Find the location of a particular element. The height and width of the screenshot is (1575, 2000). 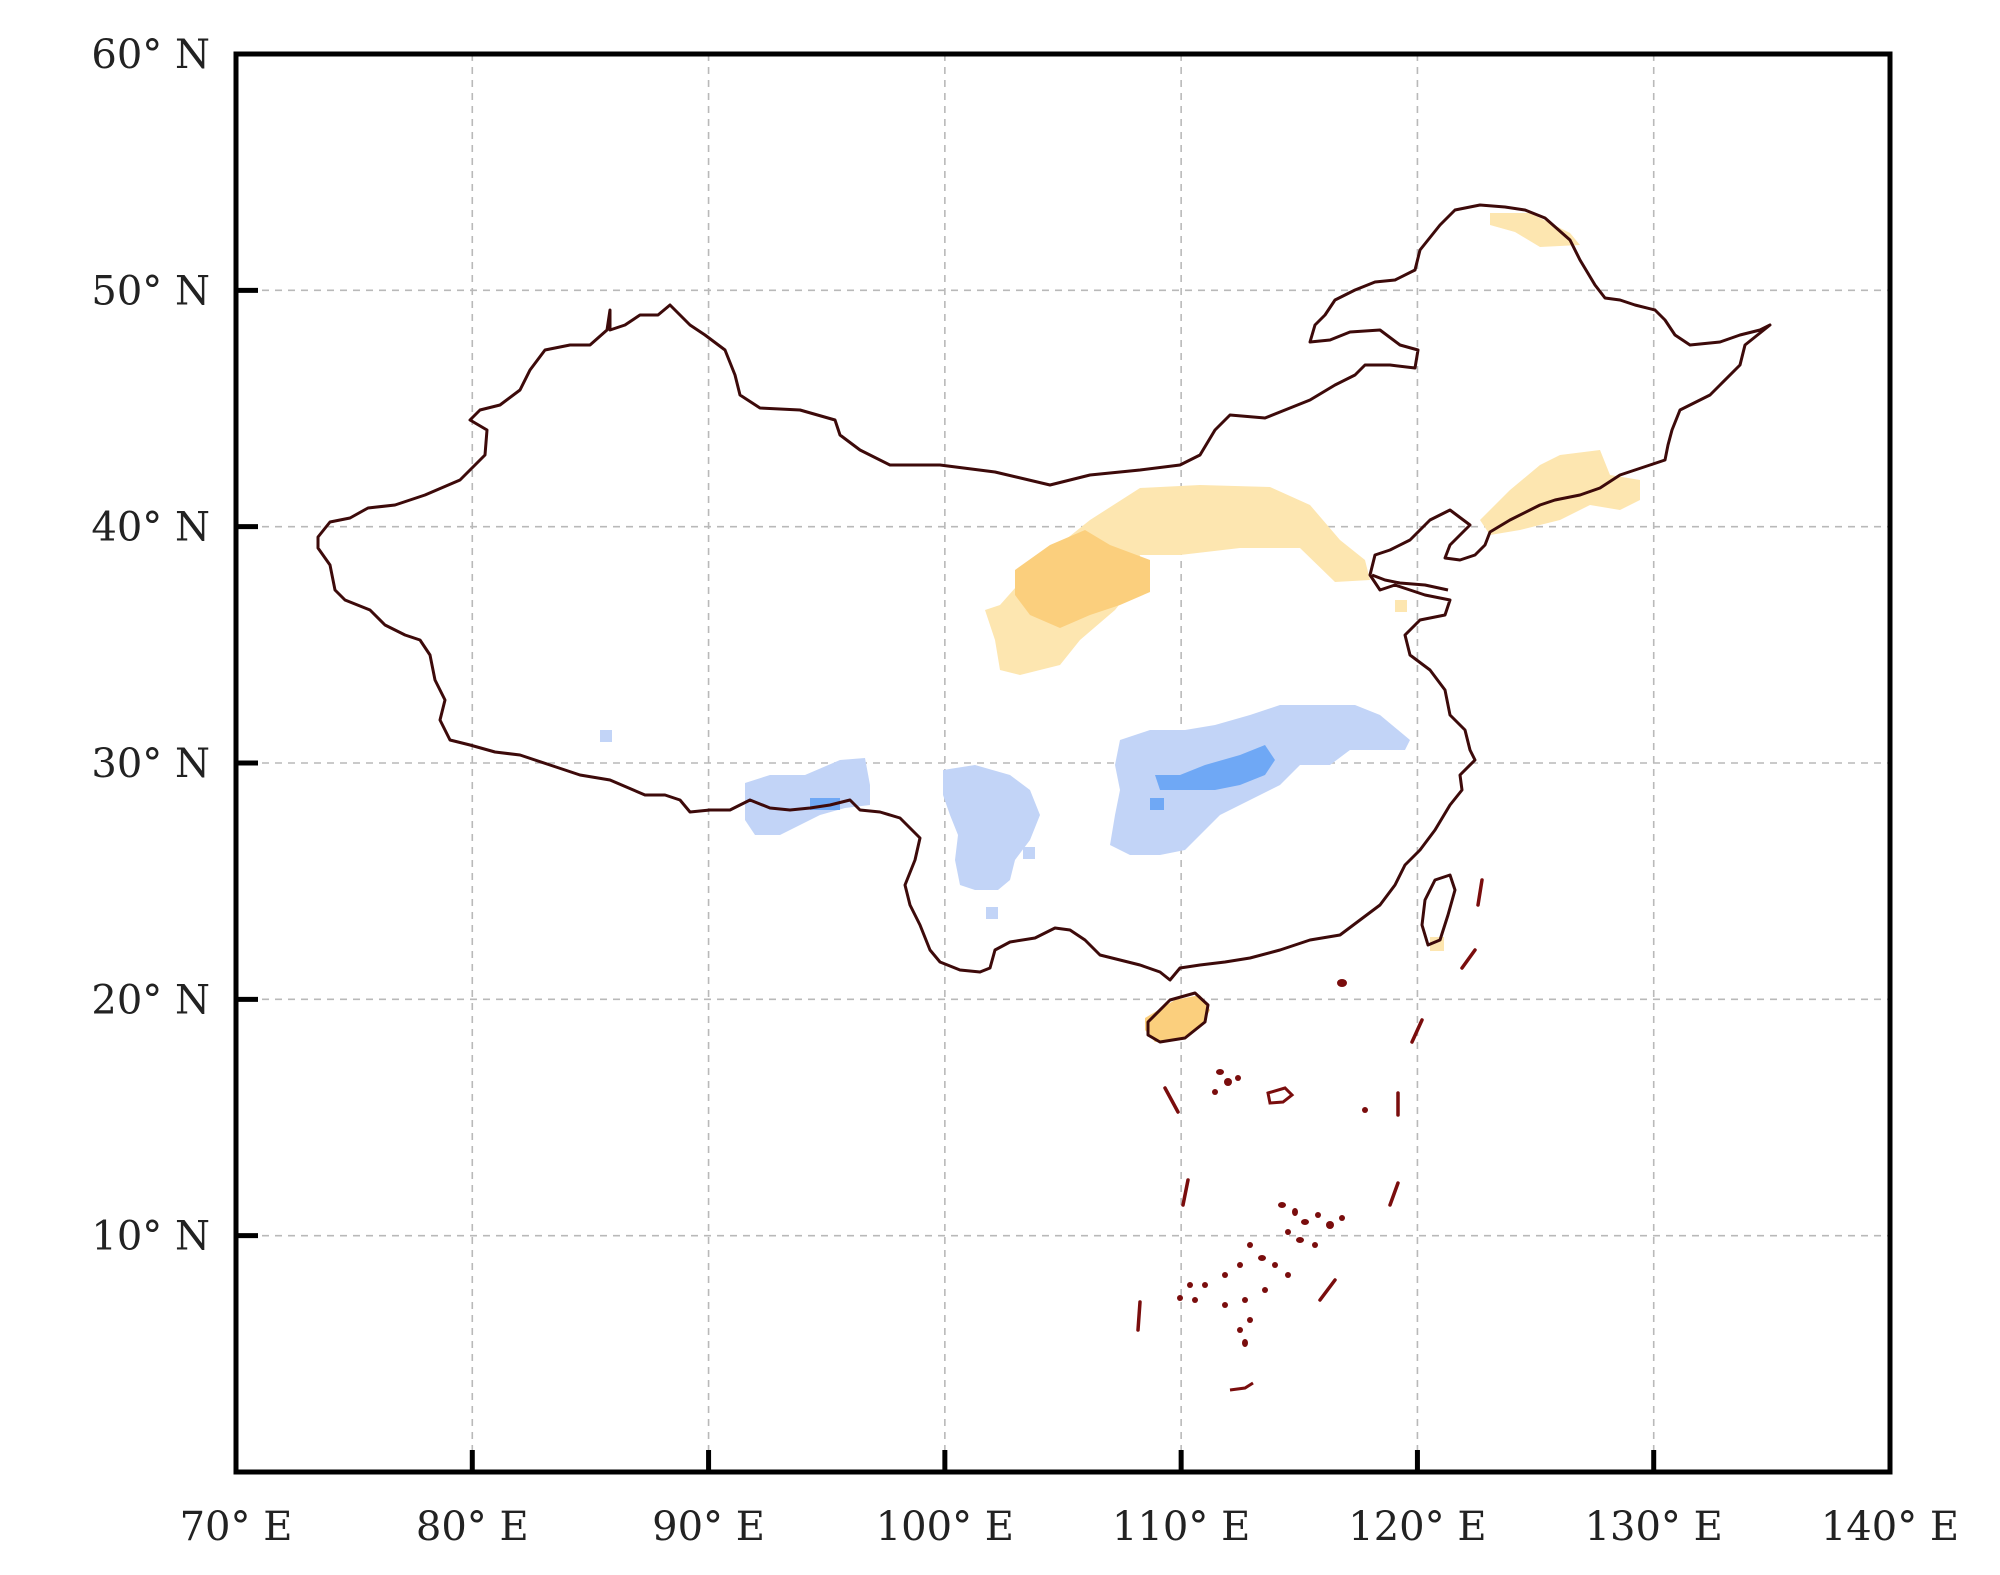

y-axis: 60° N 50° N 40° N 30° N 20° N 10° N is located at coordinates (174, 646).